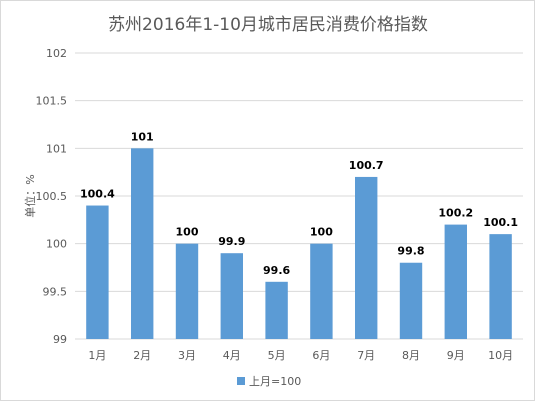 The image size is (535, 402). Describe the element at coordinates (187, 355) in the screenshot. I see `x-tick-label: 3月` at that location.